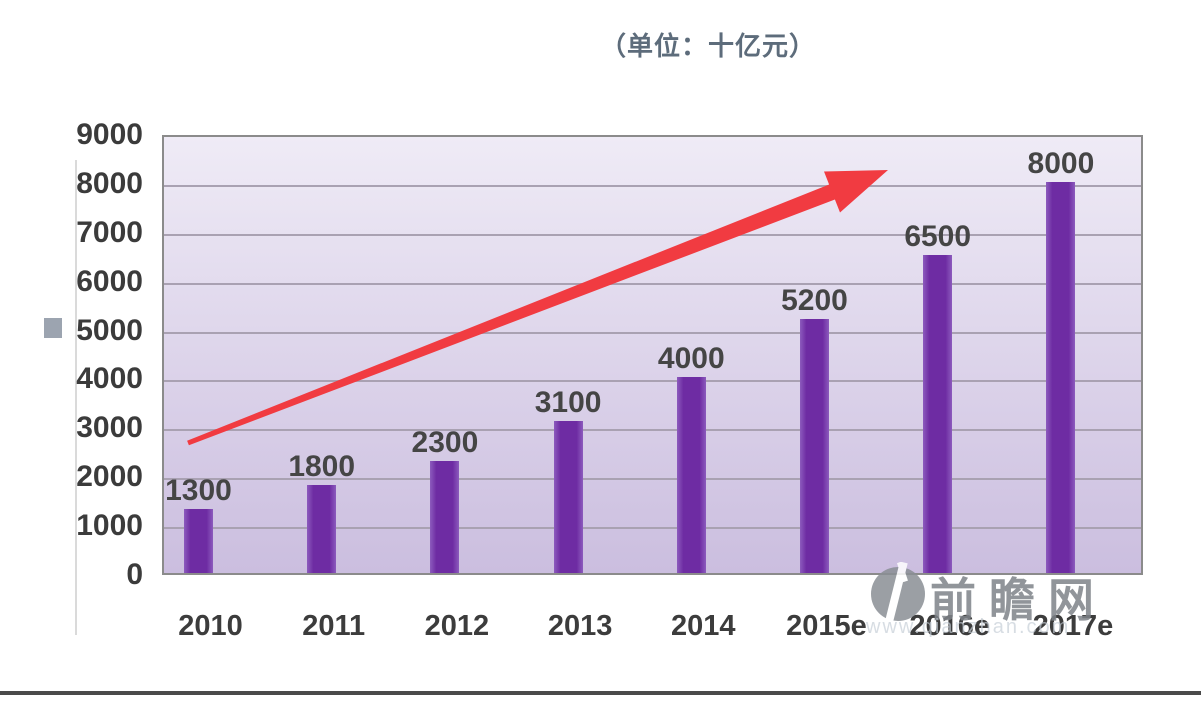  What do you see at coordinates (938, 414) in the screenshot?
I see `bar-2016e` at bounding box center [938, 414].